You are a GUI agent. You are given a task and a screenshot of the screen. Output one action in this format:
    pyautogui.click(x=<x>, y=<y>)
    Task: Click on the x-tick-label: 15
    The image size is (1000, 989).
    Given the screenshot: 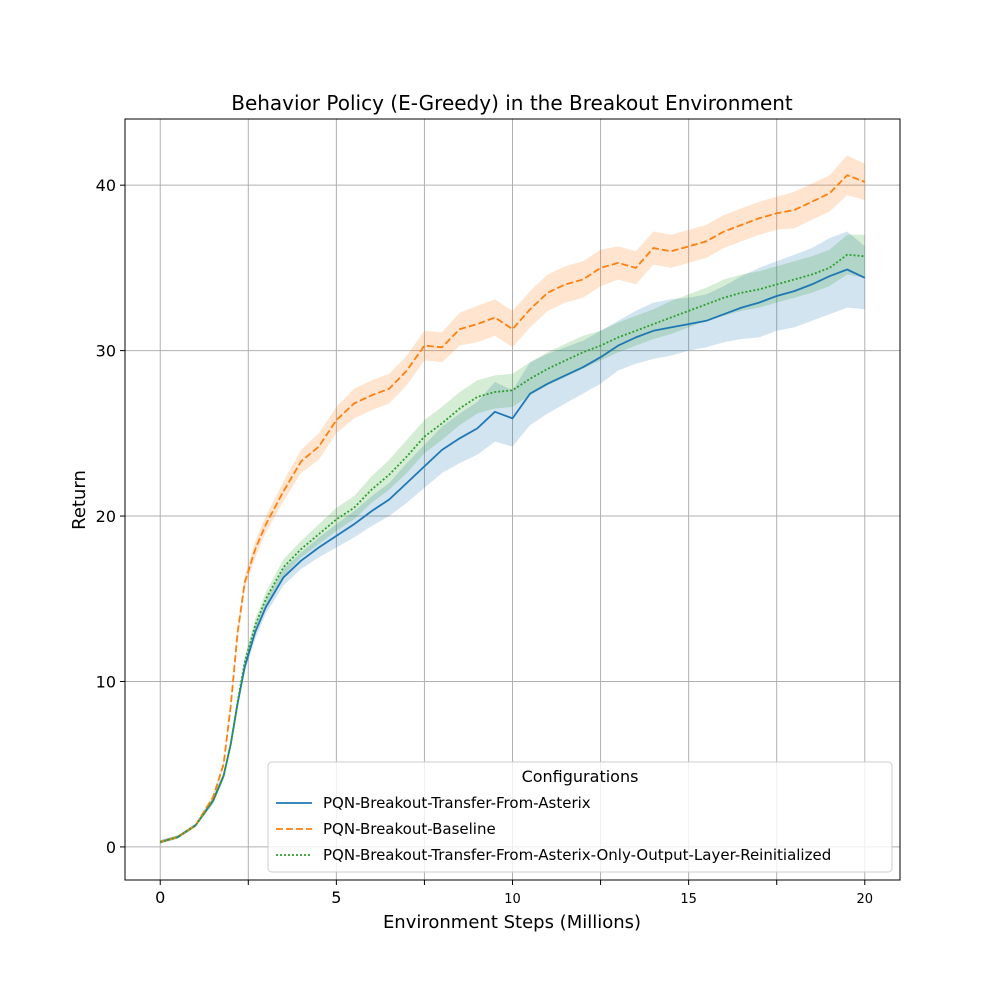 What is the action you would take?
    pyautogui.click(x=688, y=899)
    